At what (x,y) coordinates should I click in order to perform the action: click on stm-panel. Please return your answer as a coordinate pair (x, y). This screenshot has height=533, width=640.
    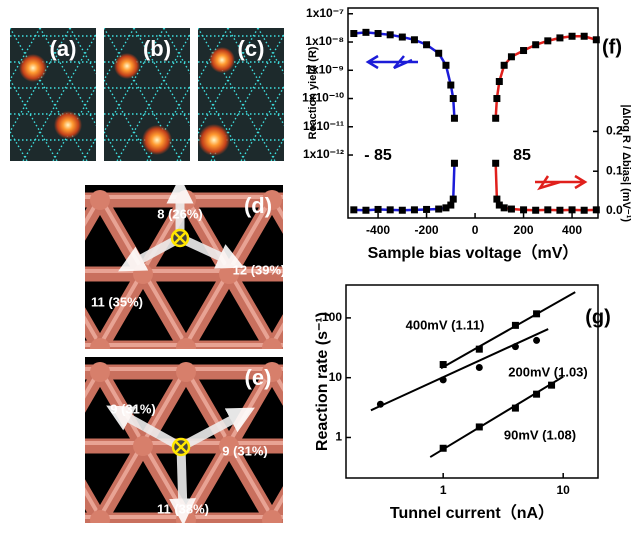
    Looking at the image, I should click on (53, 94).